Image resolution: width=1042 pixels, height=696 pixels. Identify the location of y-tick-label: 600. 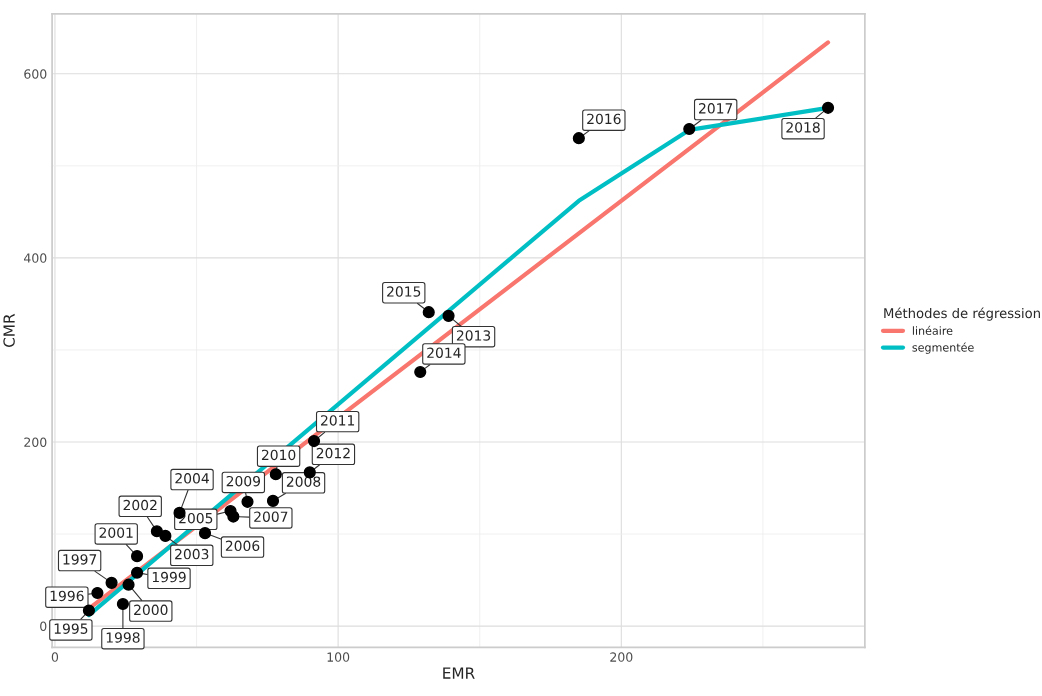
(35, 74).